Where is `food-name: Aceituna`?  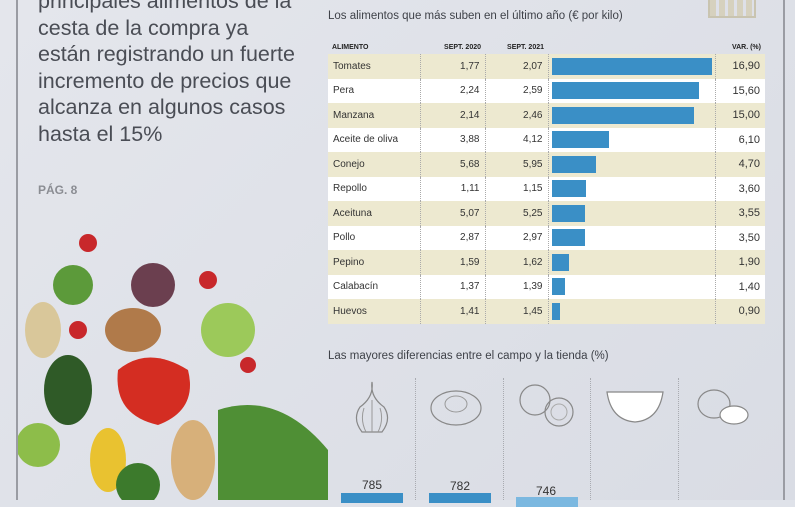
food-name: Aceituna is located at coordinates (374, 213).